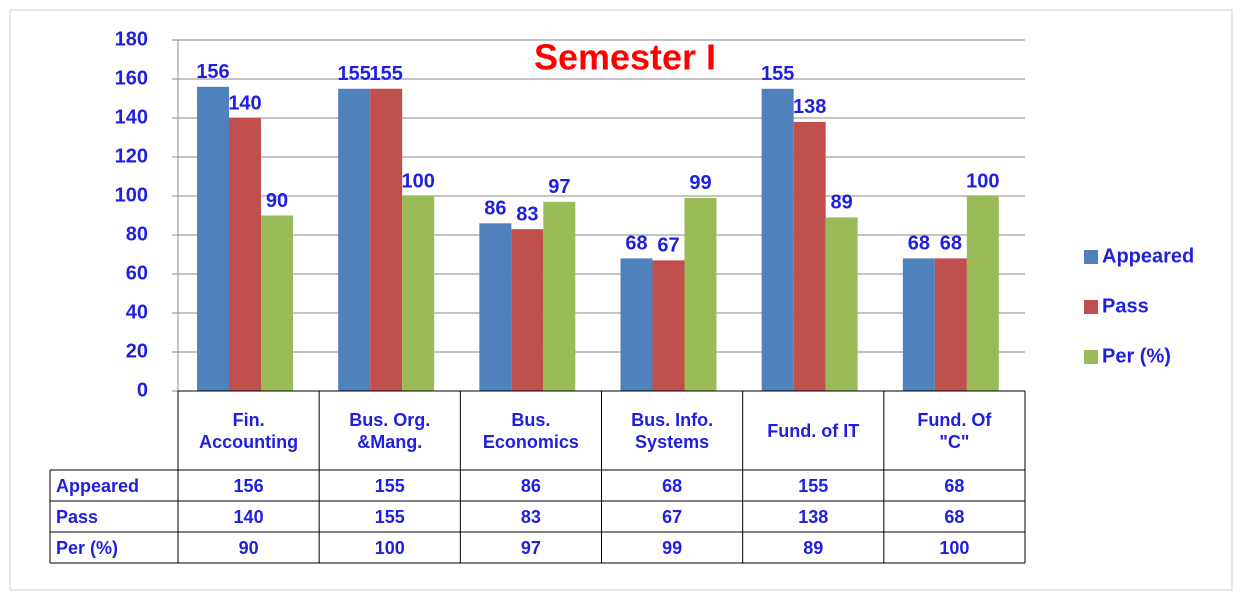 This screenshot has height=599, width=1240. Describe the element at coordinates (559, 187) in the screenshot. I see `data-label: 97` at that location.